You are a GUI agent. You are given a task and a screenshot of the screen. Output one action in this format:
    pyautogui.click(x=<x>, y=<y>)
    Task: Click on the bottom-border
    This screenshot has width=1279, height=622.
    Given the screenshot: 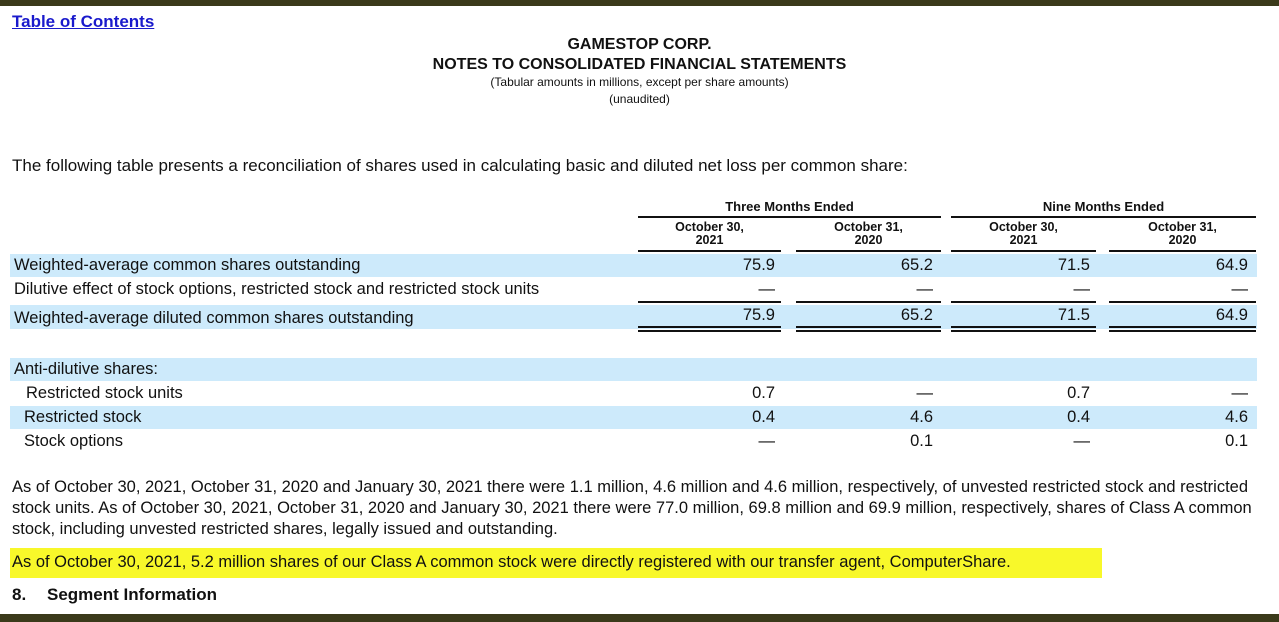 What is the action you would take?
    pyautogui.click(x=639, y=618)
    